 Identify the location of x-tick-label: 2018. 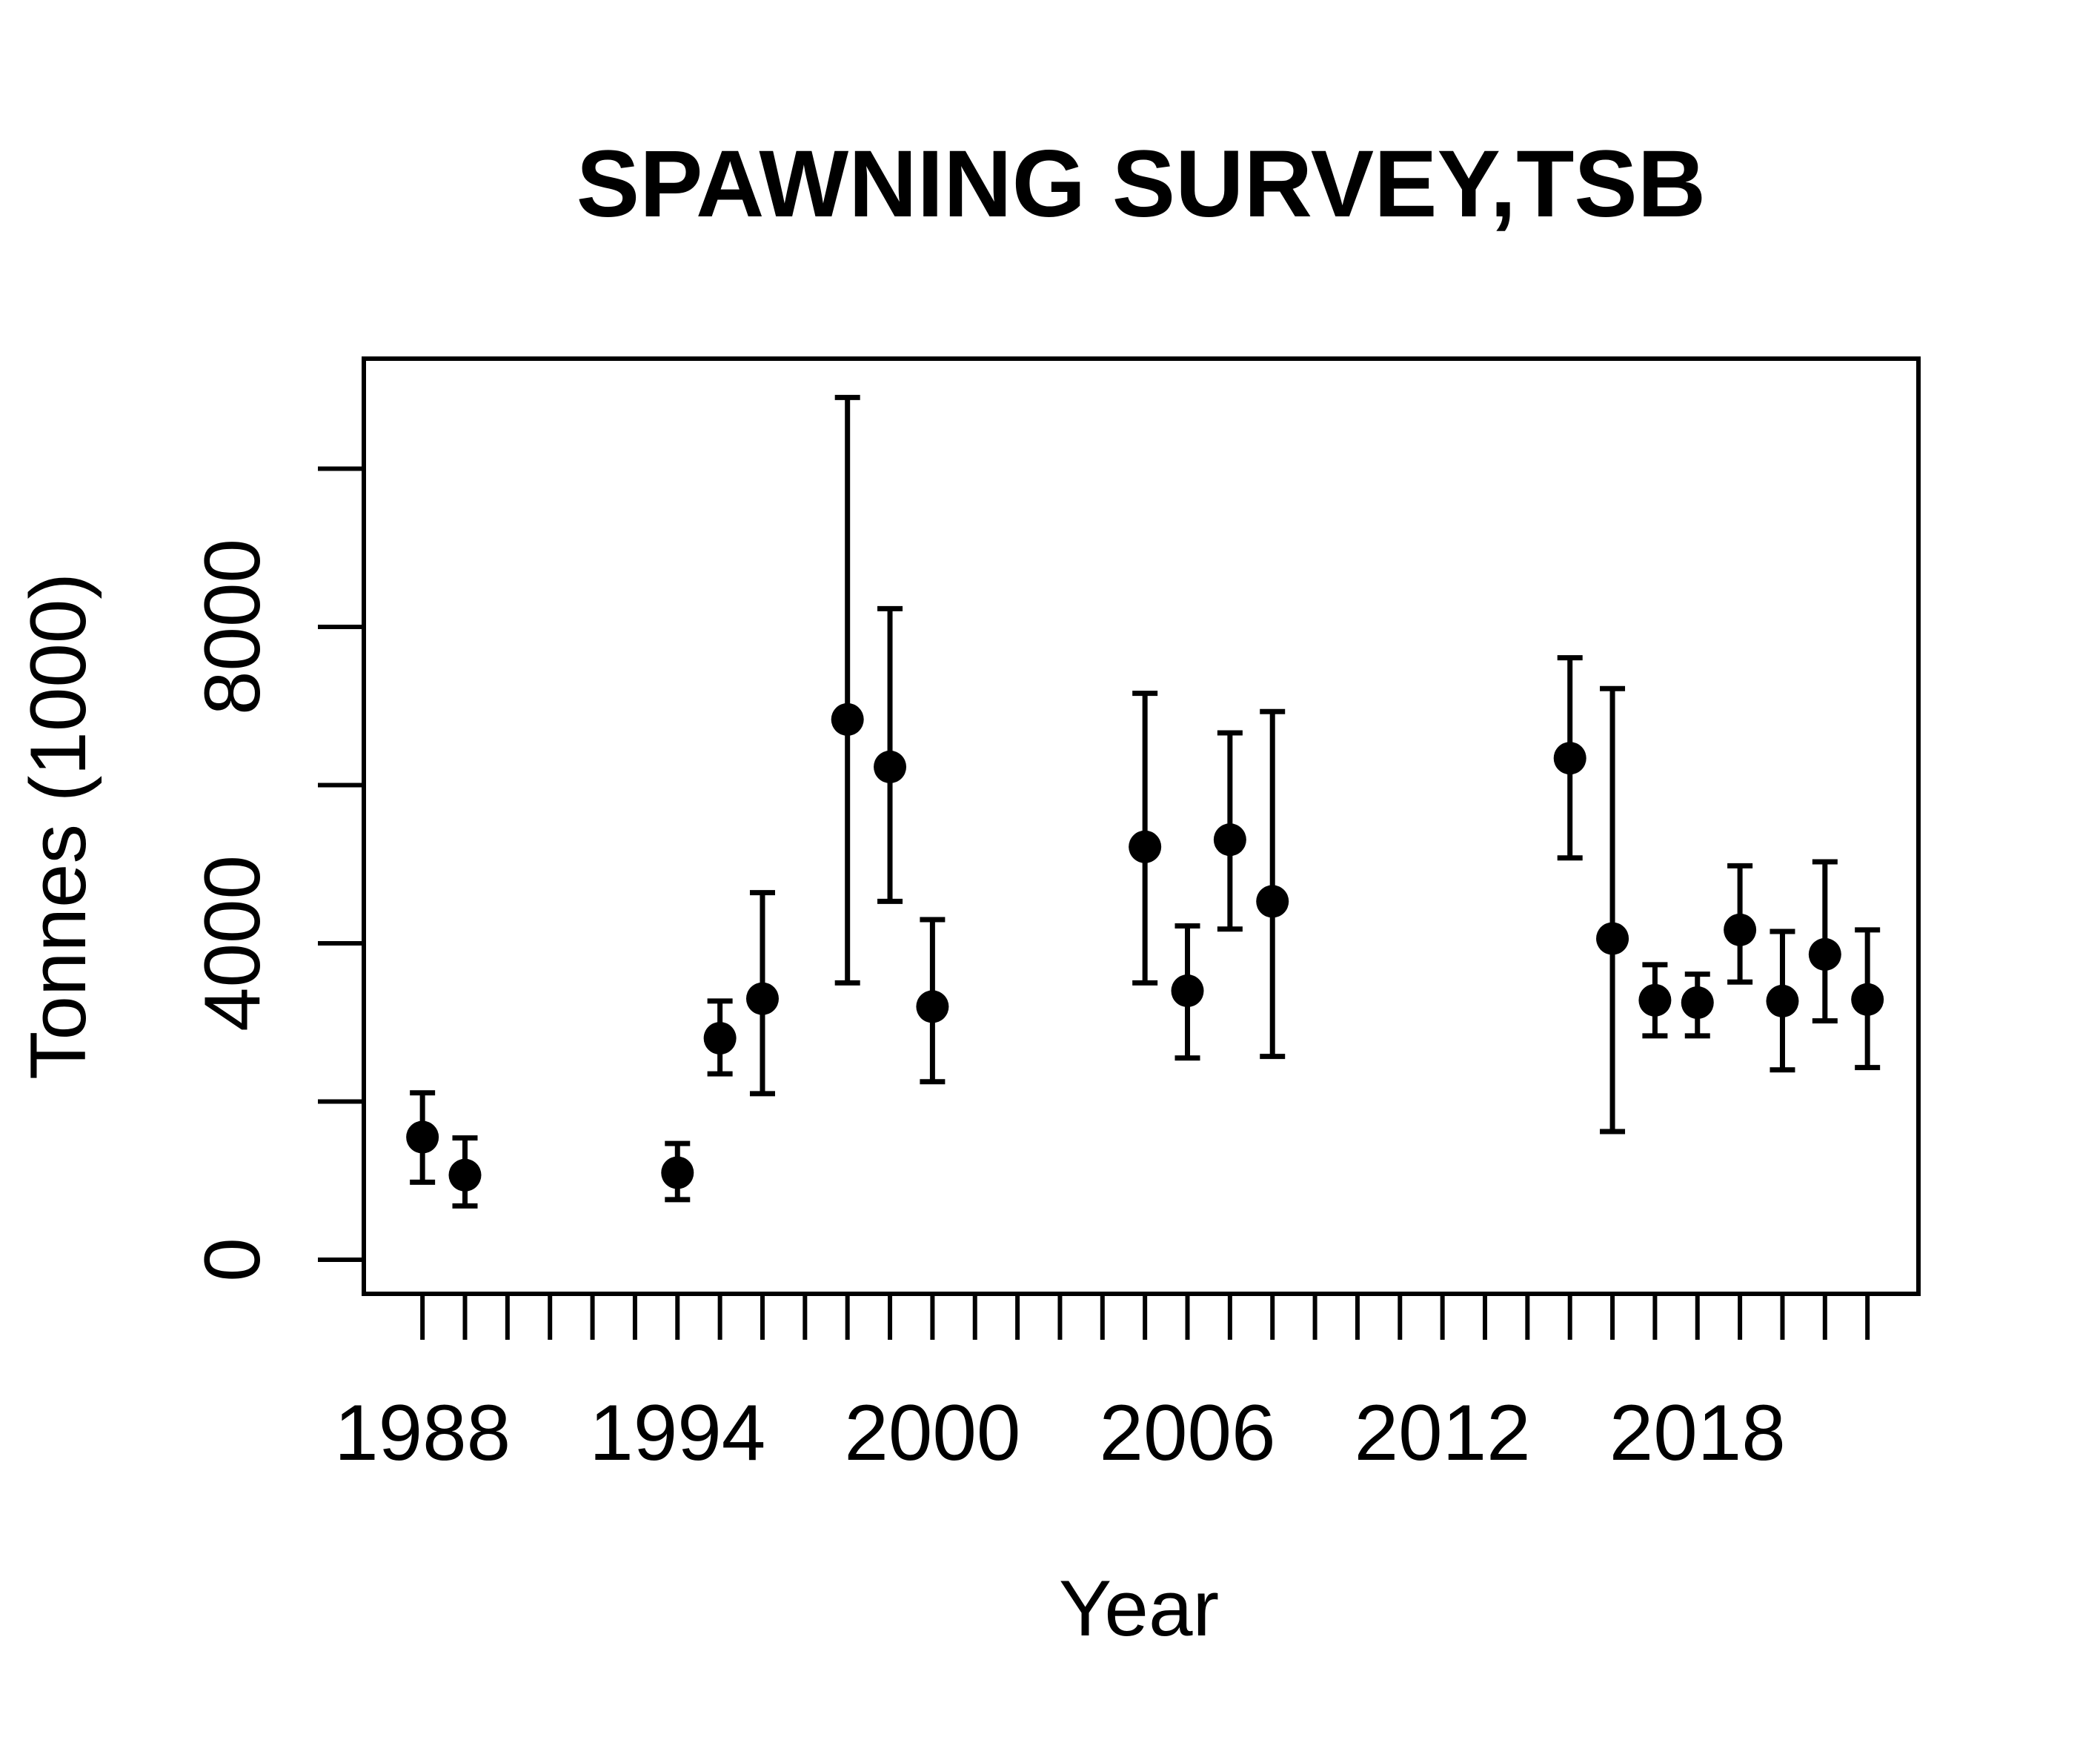
(1697, 1432).